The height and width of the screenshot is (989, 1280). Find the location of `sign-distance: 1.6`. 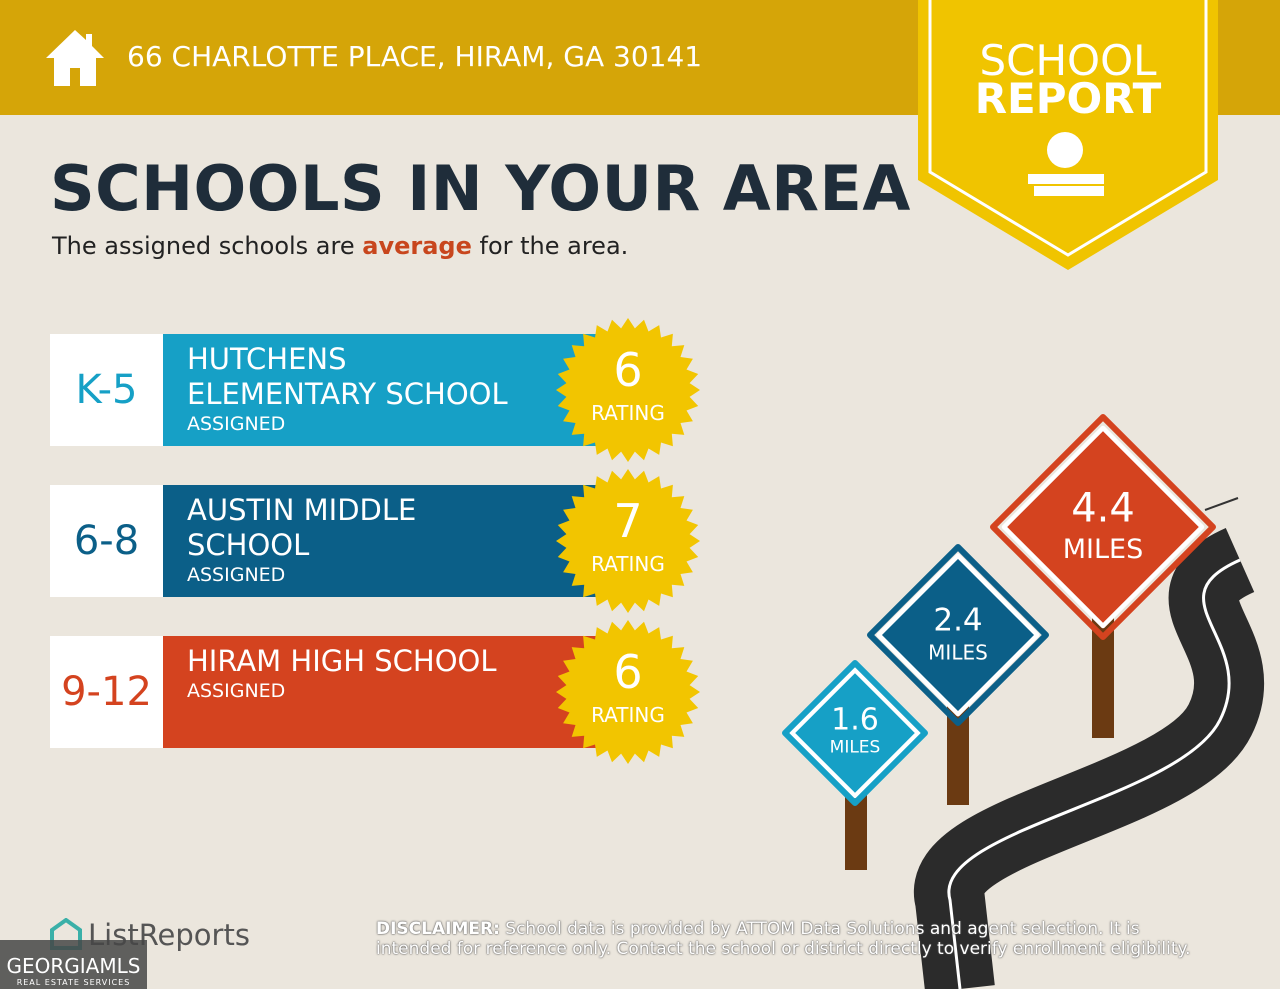

sign-distance: 1.6 is located at coordinates (855, 720).